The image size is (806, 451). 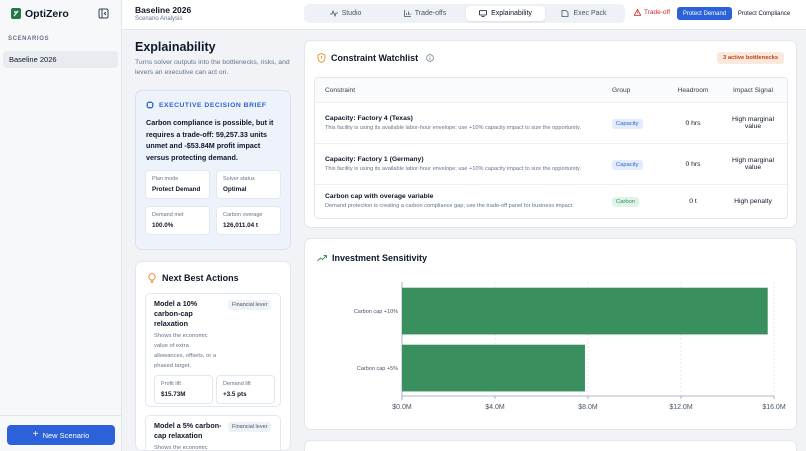 I want to click on tab-label: Studio, so click(x=351, y=13).